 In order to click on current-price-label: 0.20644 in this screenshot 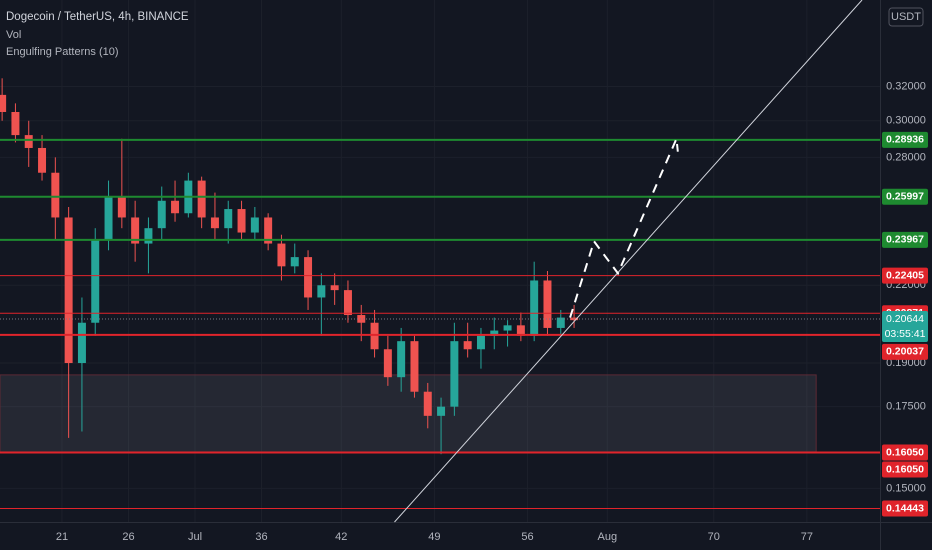, I will do `click(905, 319)`.